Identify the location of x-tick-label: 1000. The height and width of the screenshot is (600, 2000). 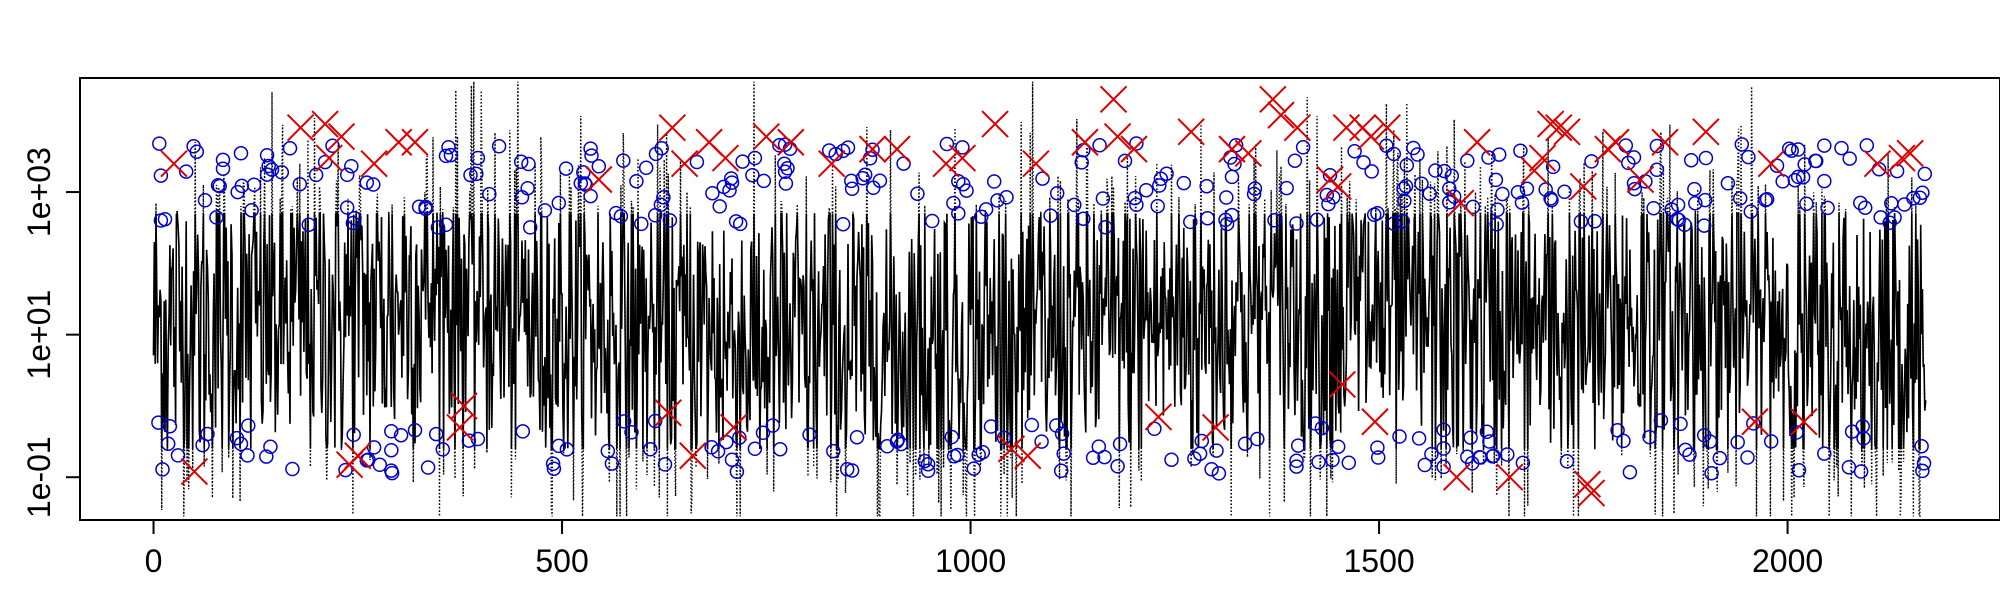
(970, 561).